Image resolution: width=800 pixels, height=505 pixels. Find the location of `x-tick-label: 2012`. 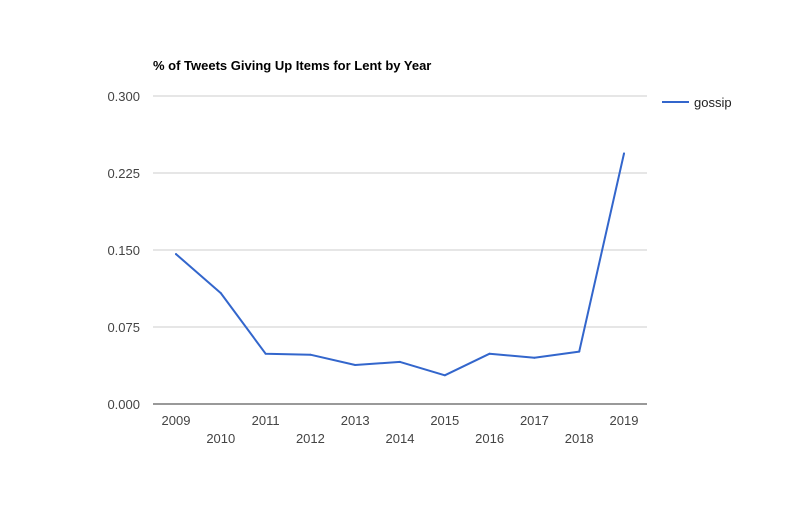

x-tick-label: 2012 is located at coordinates (310, 438).